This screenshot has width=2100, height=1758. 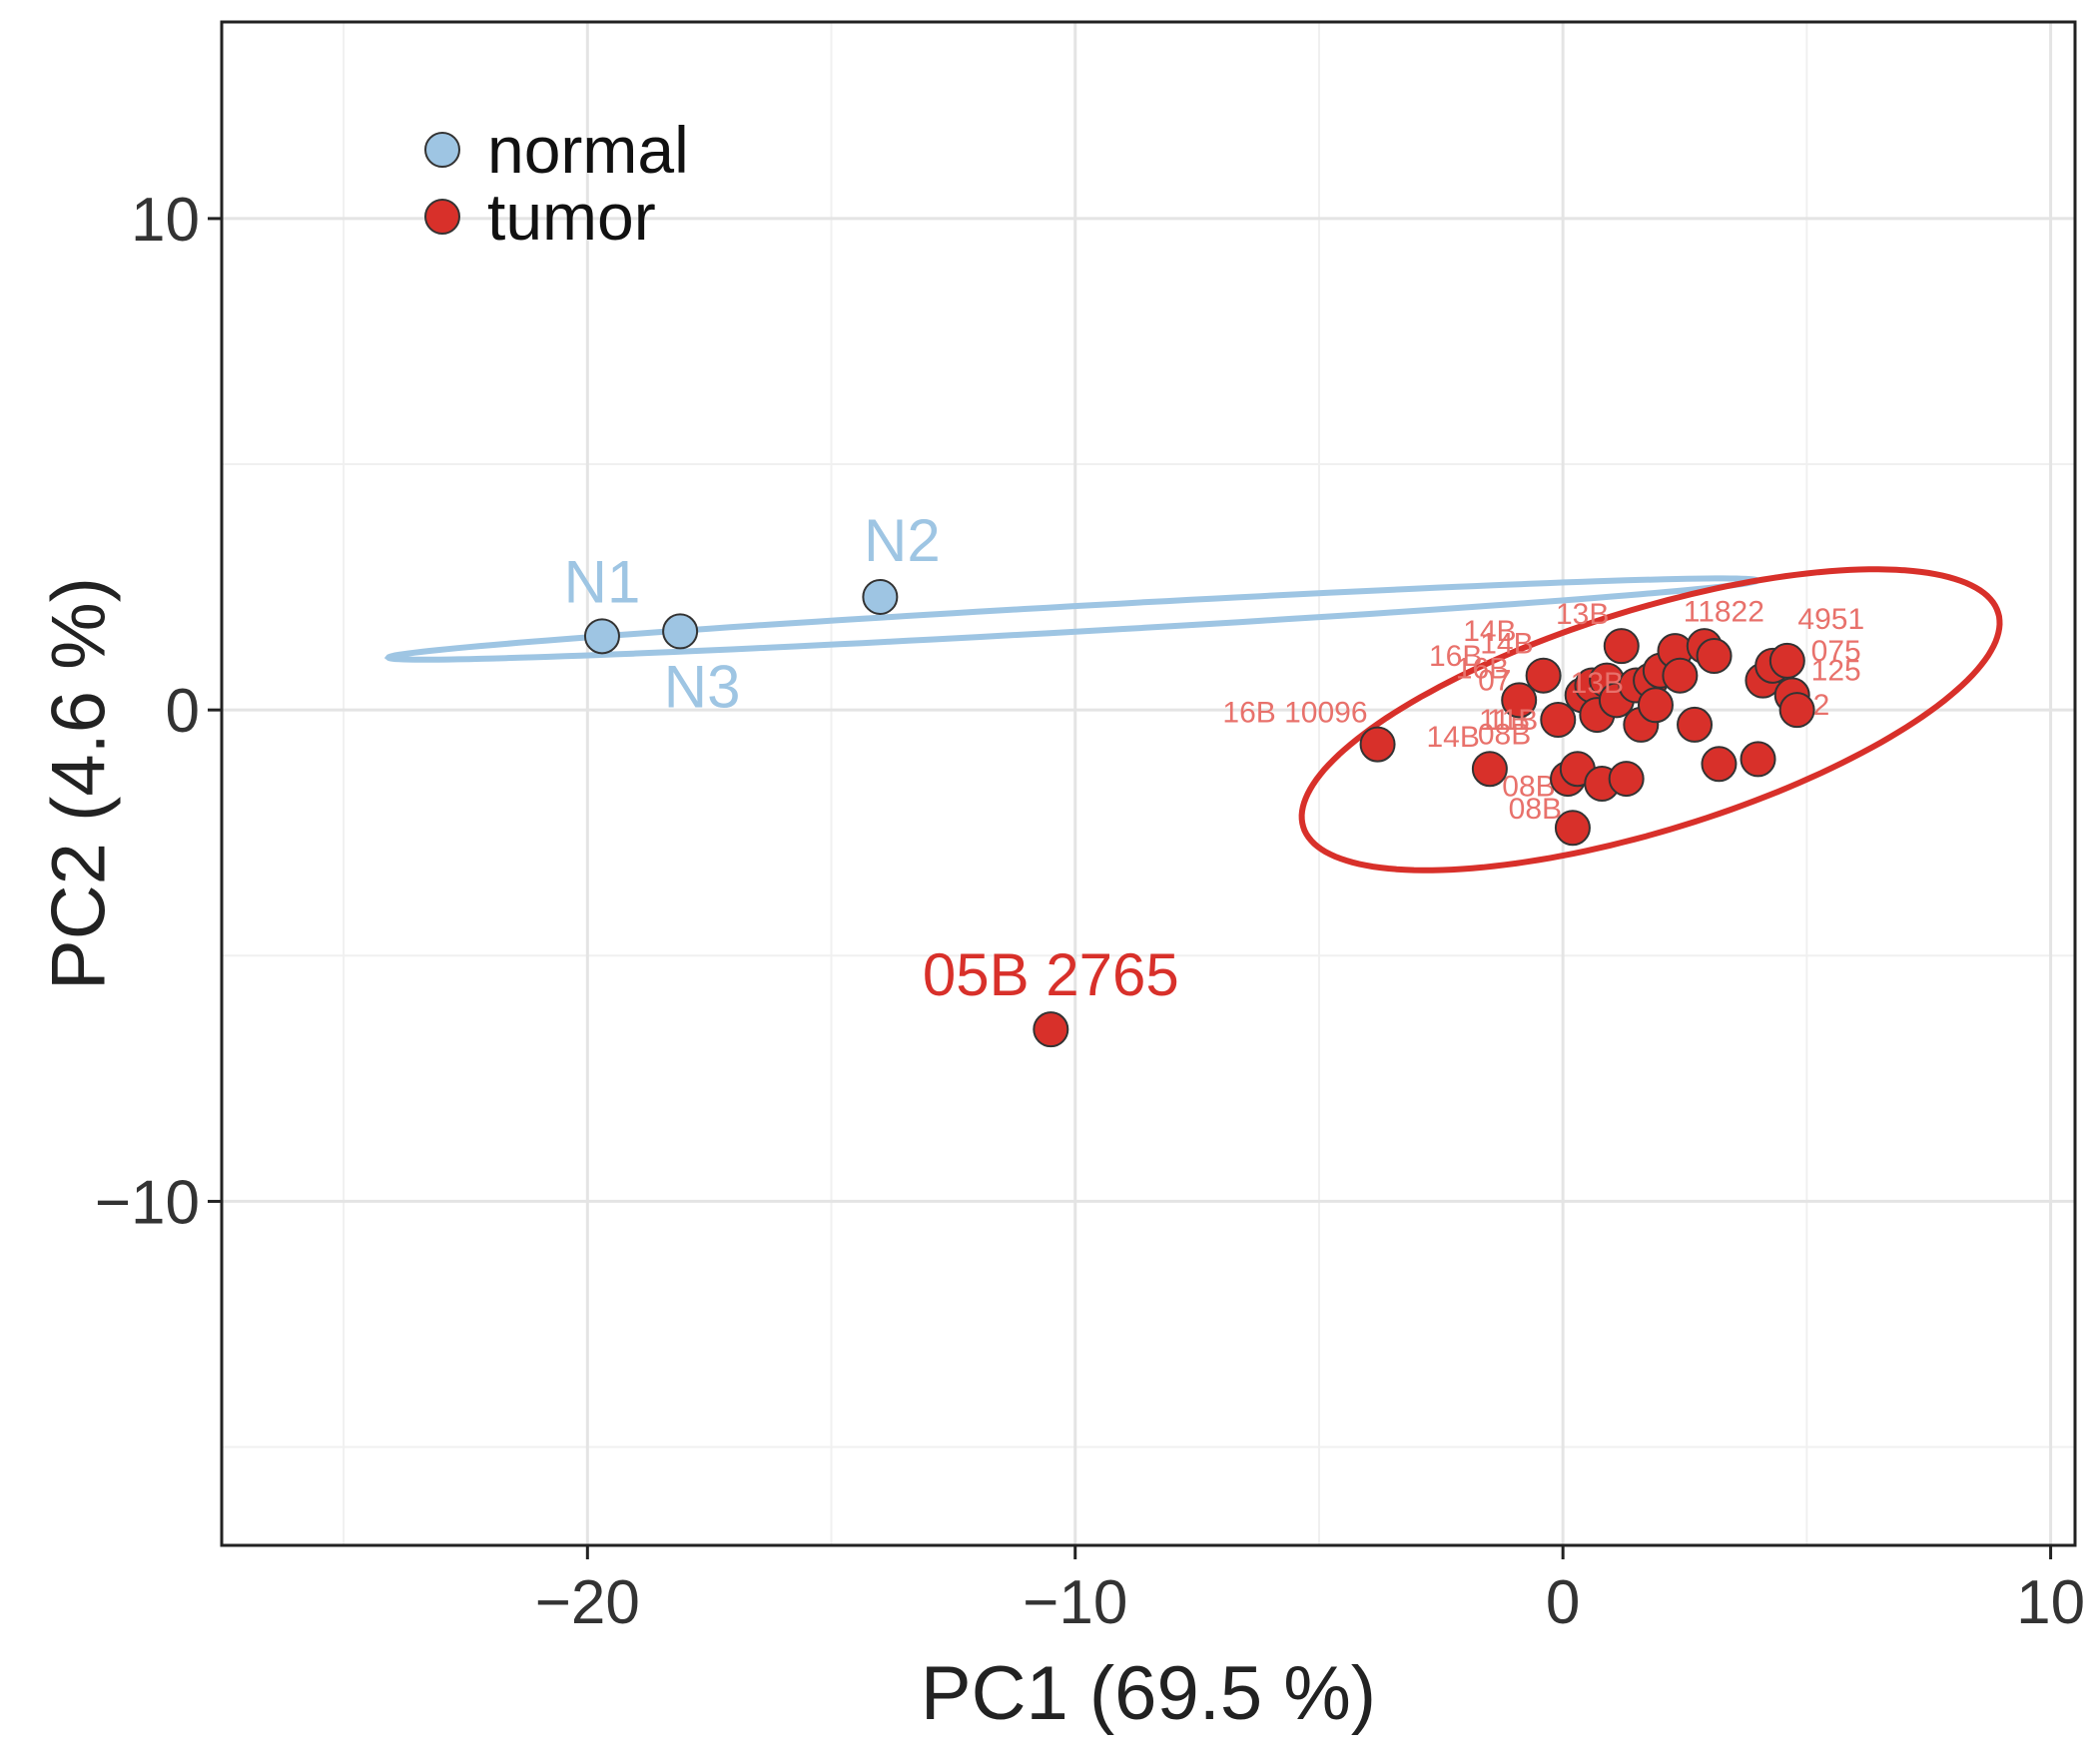 What do you see at coordinates (1535, 809) in the screenshot?
I see `tumor-point-label: 08B` at bounding box center [1535, 809].